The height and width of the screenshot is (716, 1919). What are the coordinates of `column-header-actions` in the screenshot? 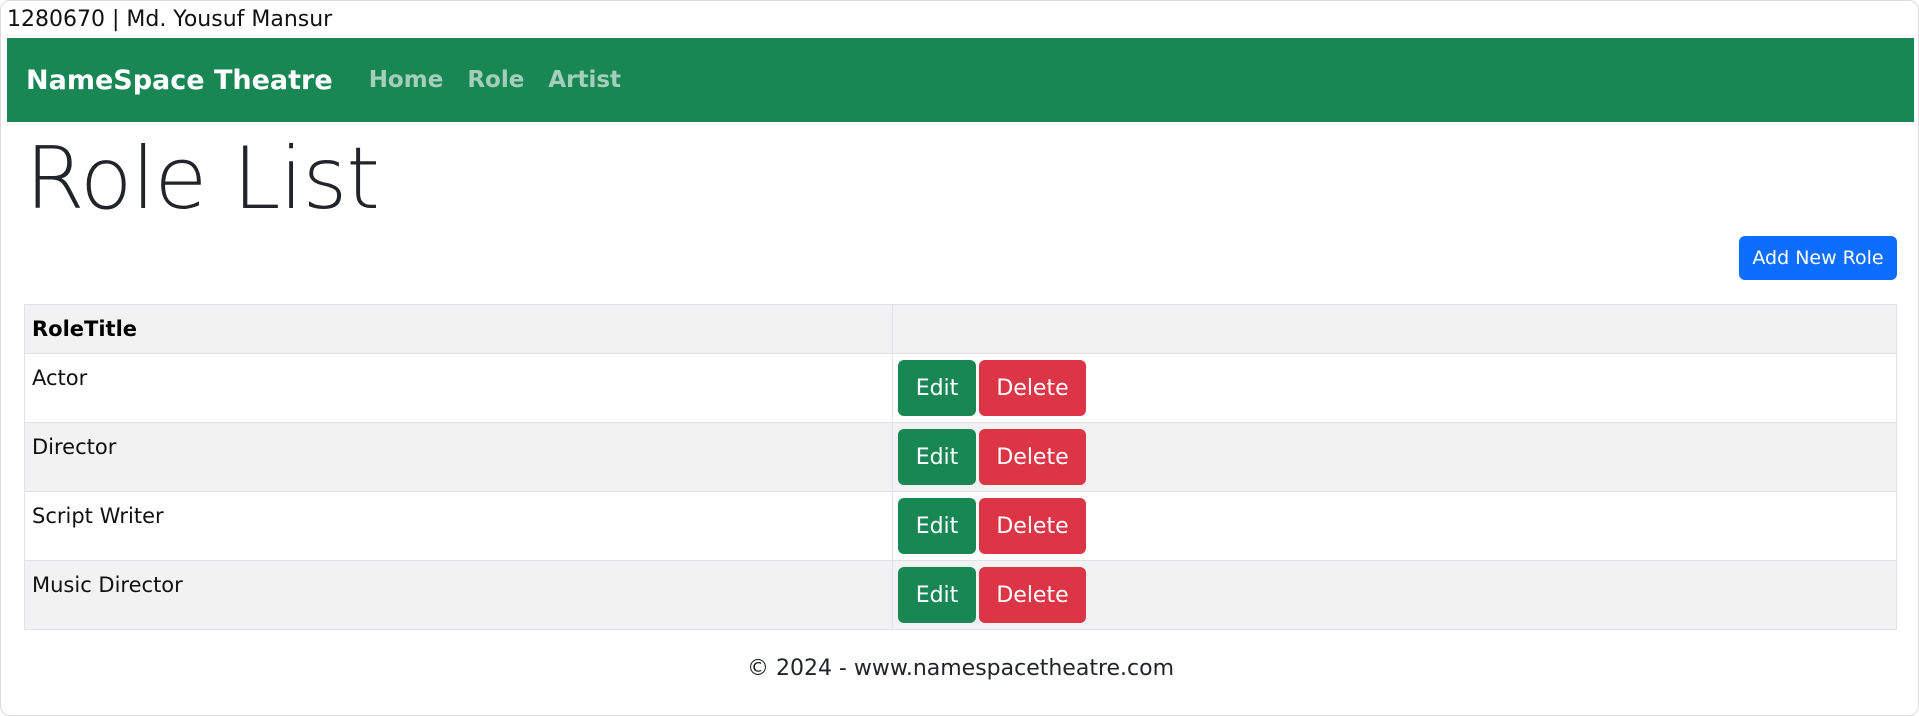 It's located at (1394, 329).